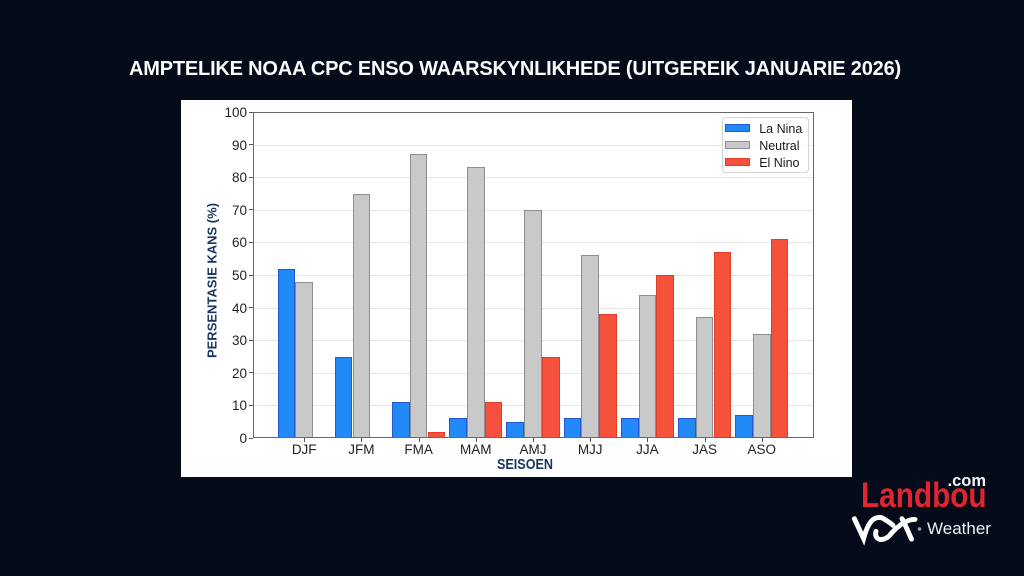 This screenshot has height=576, width=1024. Describe the element at coordinates (959, 528) in the screenshot. I see `svg-text: Weather` at that location.